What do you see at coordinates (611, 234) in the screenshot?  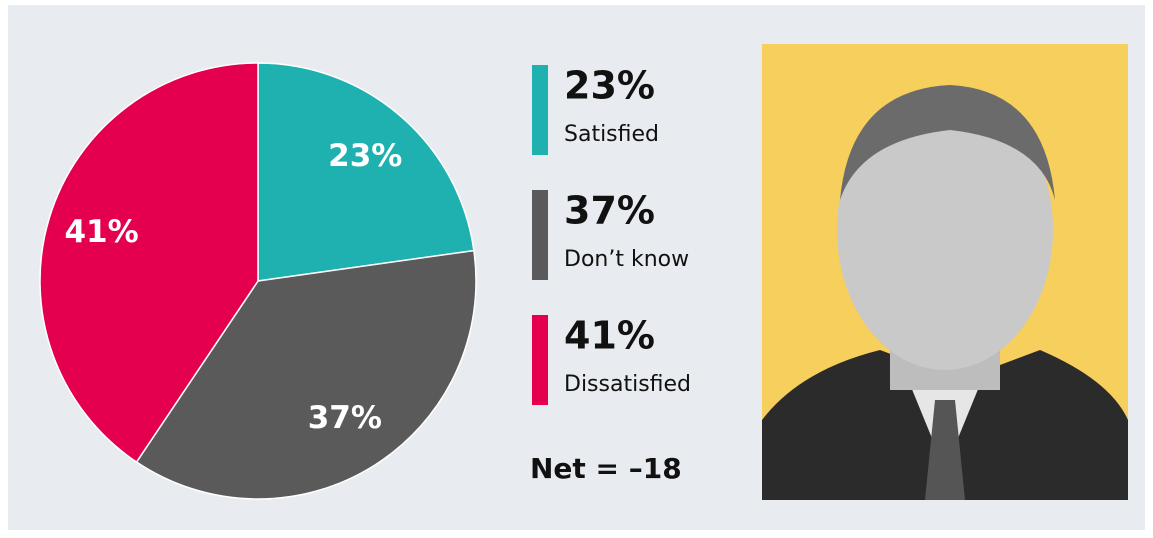 I see `legend: 23% Satisfied 37% Don’t know 41% Dissatisfied` at bounding box center [611, 234].